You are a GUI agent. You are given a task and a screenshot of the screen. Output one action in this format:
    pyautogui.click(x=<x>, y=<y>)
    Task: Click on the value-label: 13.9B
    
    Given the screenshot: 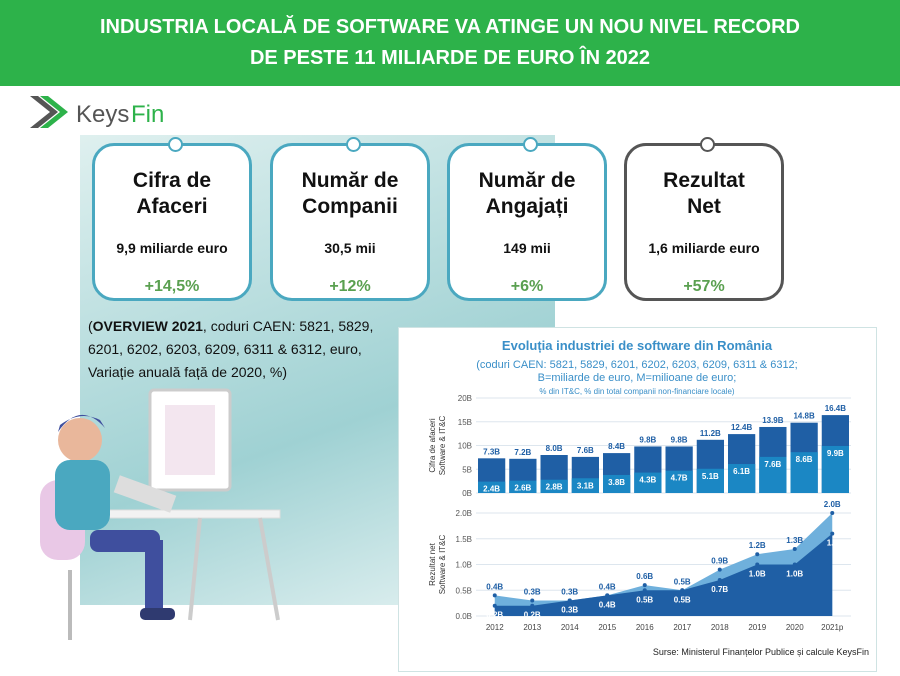 What is the action you would take?
    pyautogui.click(x=773, y=420)
    